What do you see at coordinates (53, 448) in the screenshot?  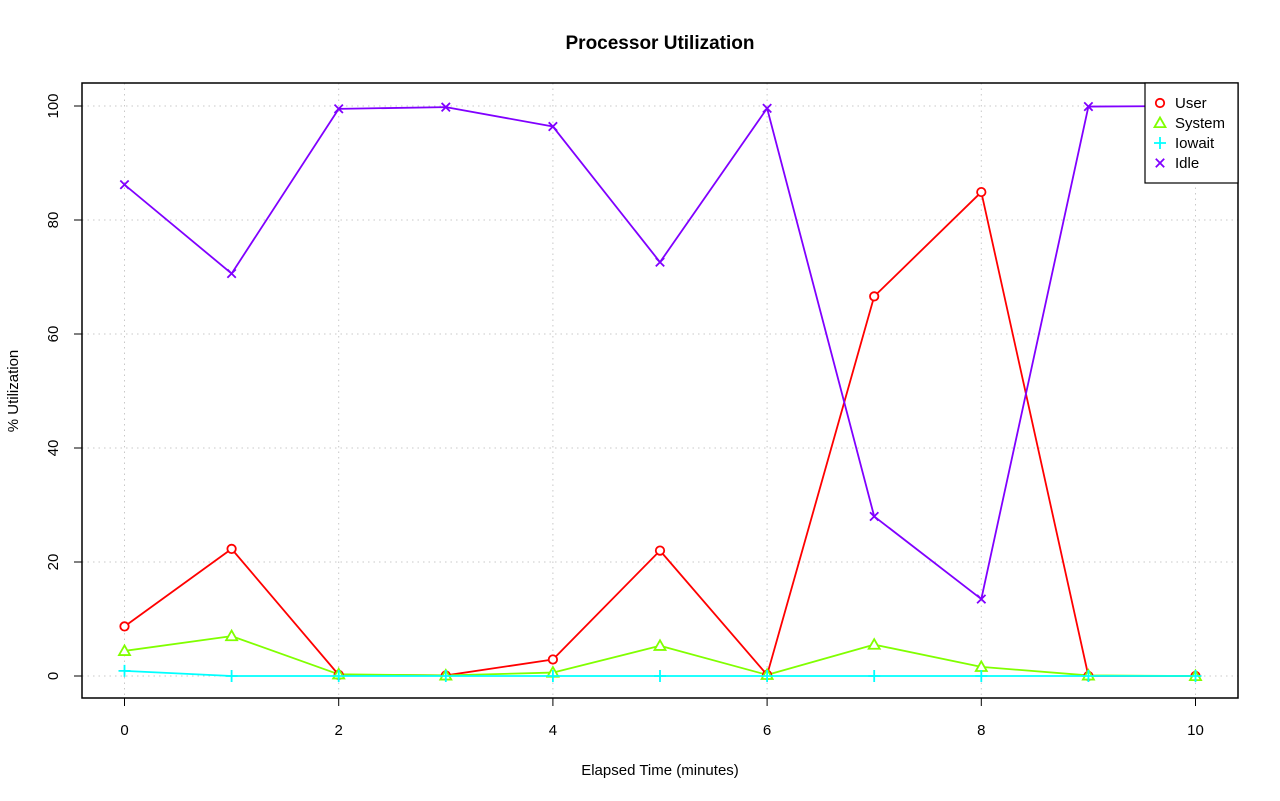 I see `y-tick-label: 40` at bounding box center [53, 448].